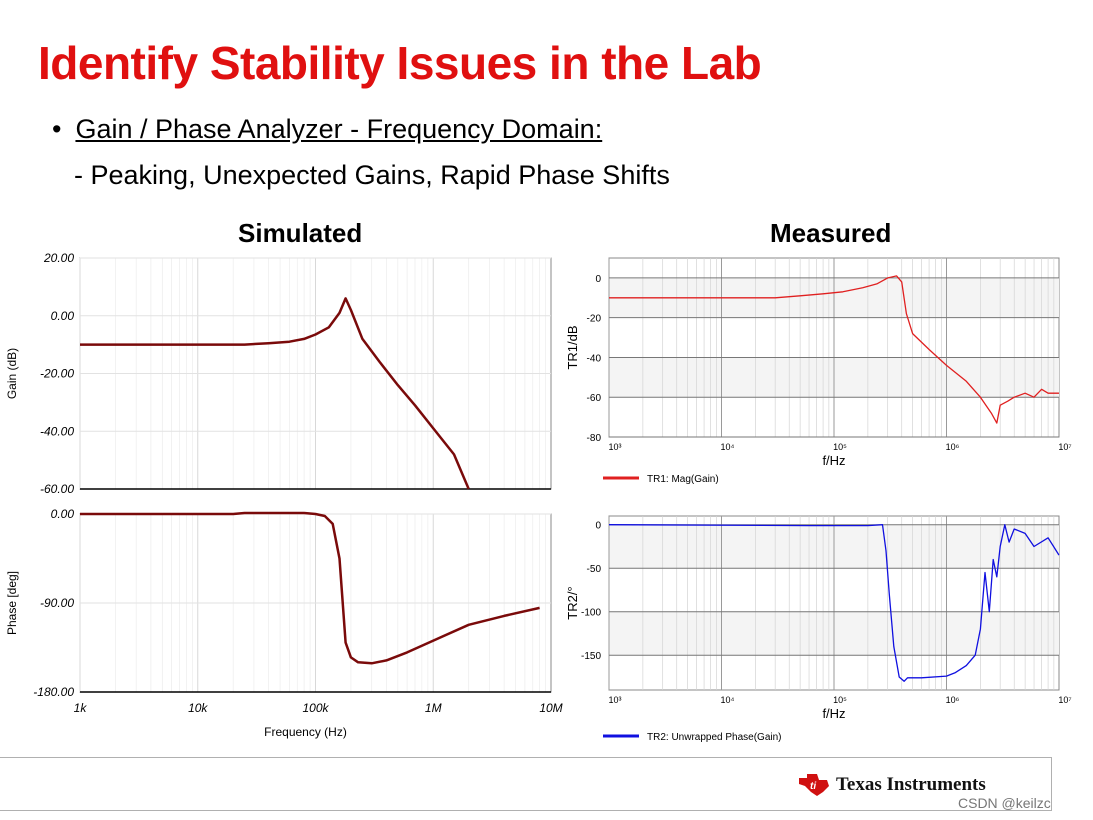 This screenshot has height=820, width=1093. I want to click on meas-gain-series-line, so click(834, 349).